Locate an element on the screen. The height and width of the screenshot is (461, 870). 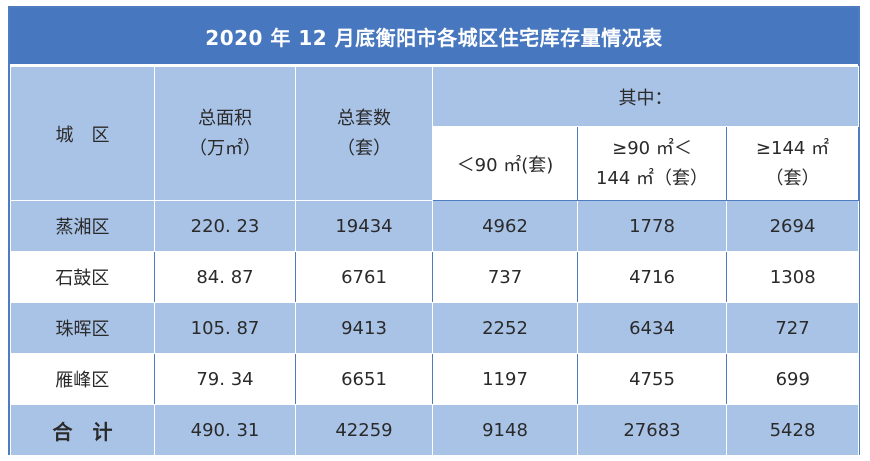
total-over-144: 5428 is located at coordinates (792, 430).